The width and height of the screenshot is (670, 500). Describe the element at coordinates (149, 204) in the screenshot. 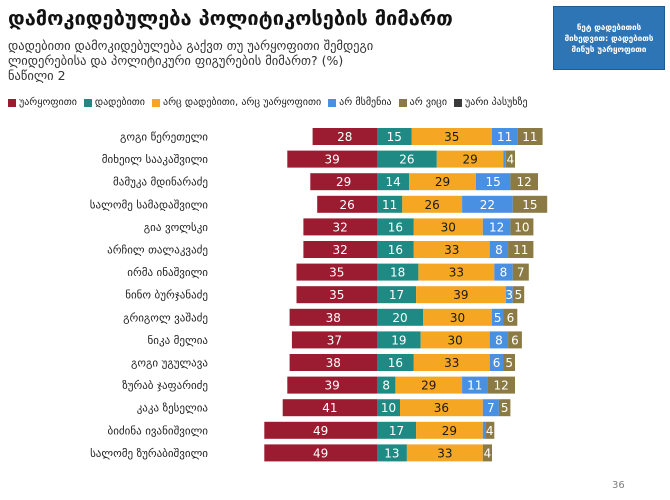

I see `category-label: სალომე სამადაშვილი` at that location.